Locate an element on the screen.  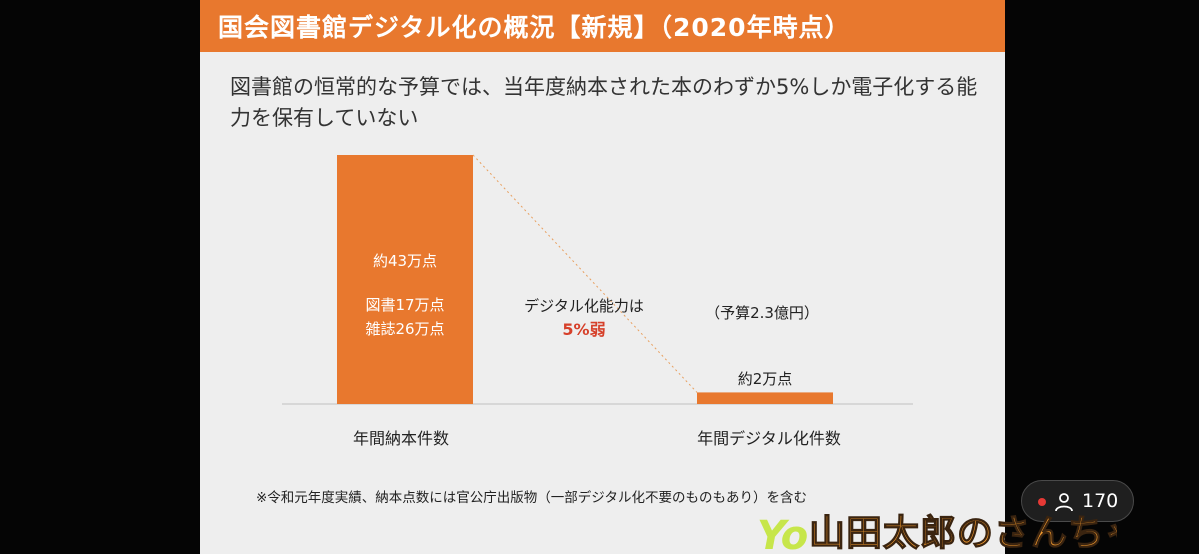
bar-1-label-1: 約43万点 is located at coordinates (405, 261).